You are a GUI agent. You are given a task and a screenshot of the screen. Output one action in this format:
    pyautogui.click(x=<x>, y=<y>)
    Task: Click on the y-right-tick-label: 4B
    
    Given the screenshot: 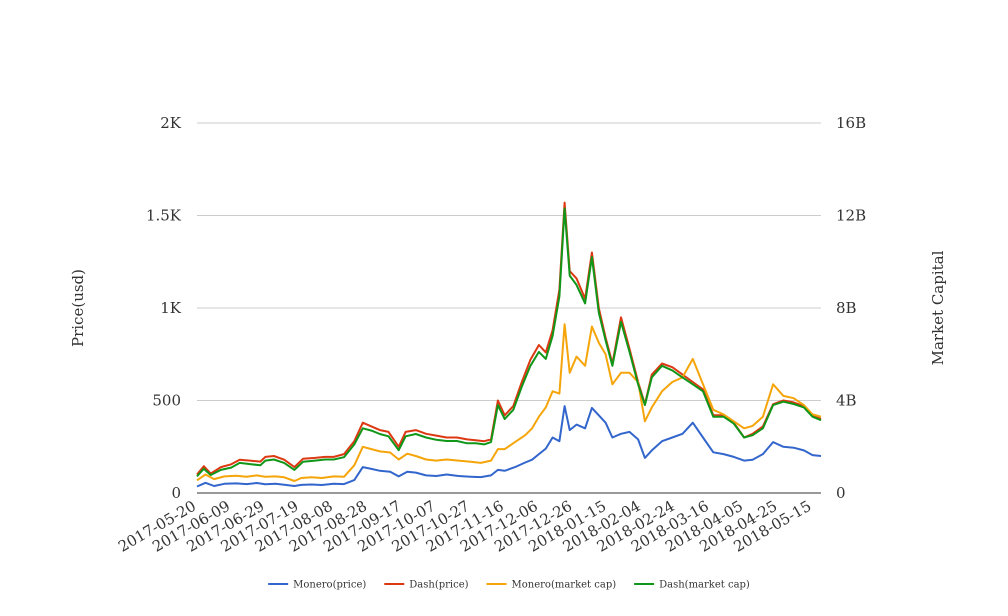 What is the action you would take?
    pyautogui.click(x=846, y=401)
    